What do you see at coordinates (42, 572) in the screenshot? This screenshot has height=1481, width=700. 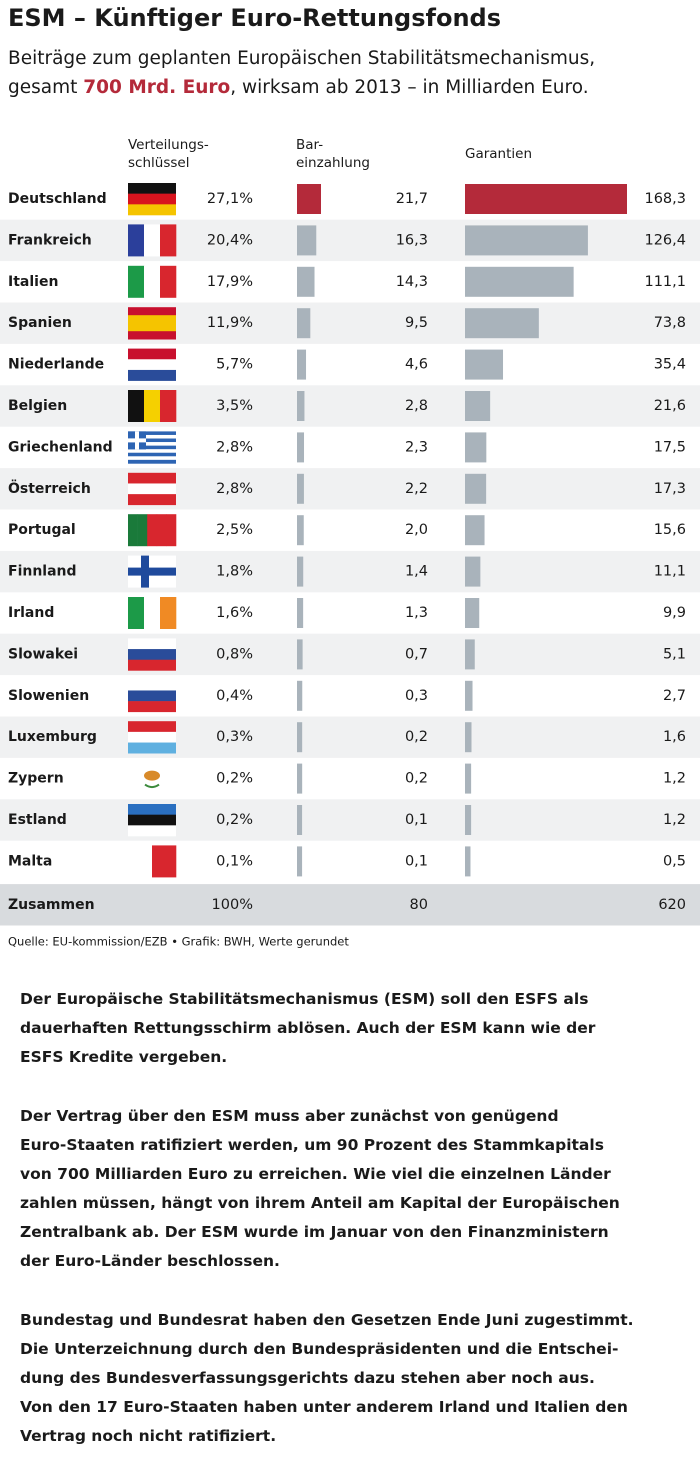 I see `country-label: Finnland` at bounding box center [42, 572].